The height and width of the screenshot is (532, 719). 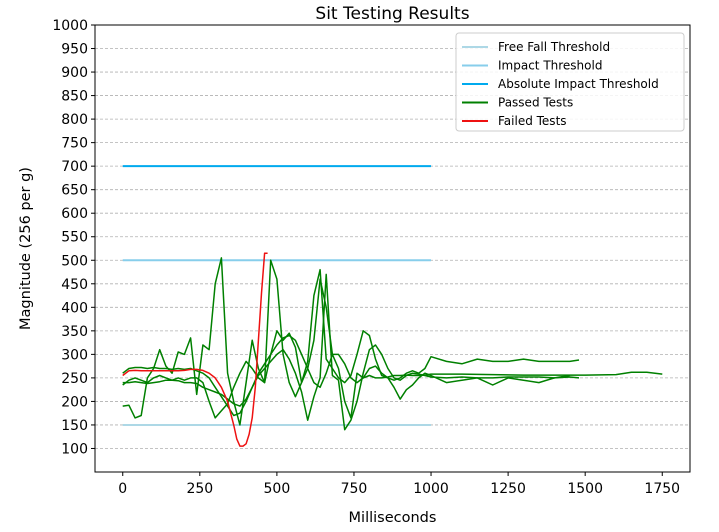 I want to click on x-tick-label-250: 250, so click(x=199, y=489).